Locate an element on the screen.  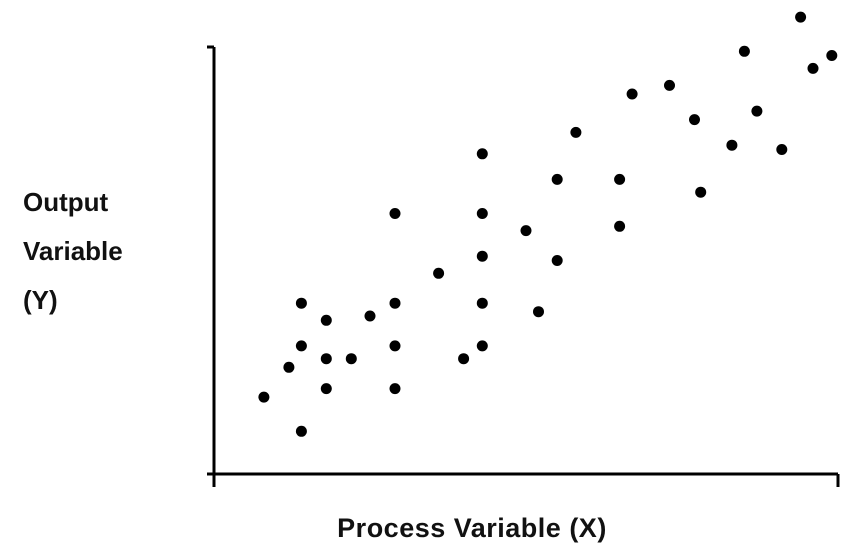
y-axis-label-line-1: Output is located at coordinates (66, 202).